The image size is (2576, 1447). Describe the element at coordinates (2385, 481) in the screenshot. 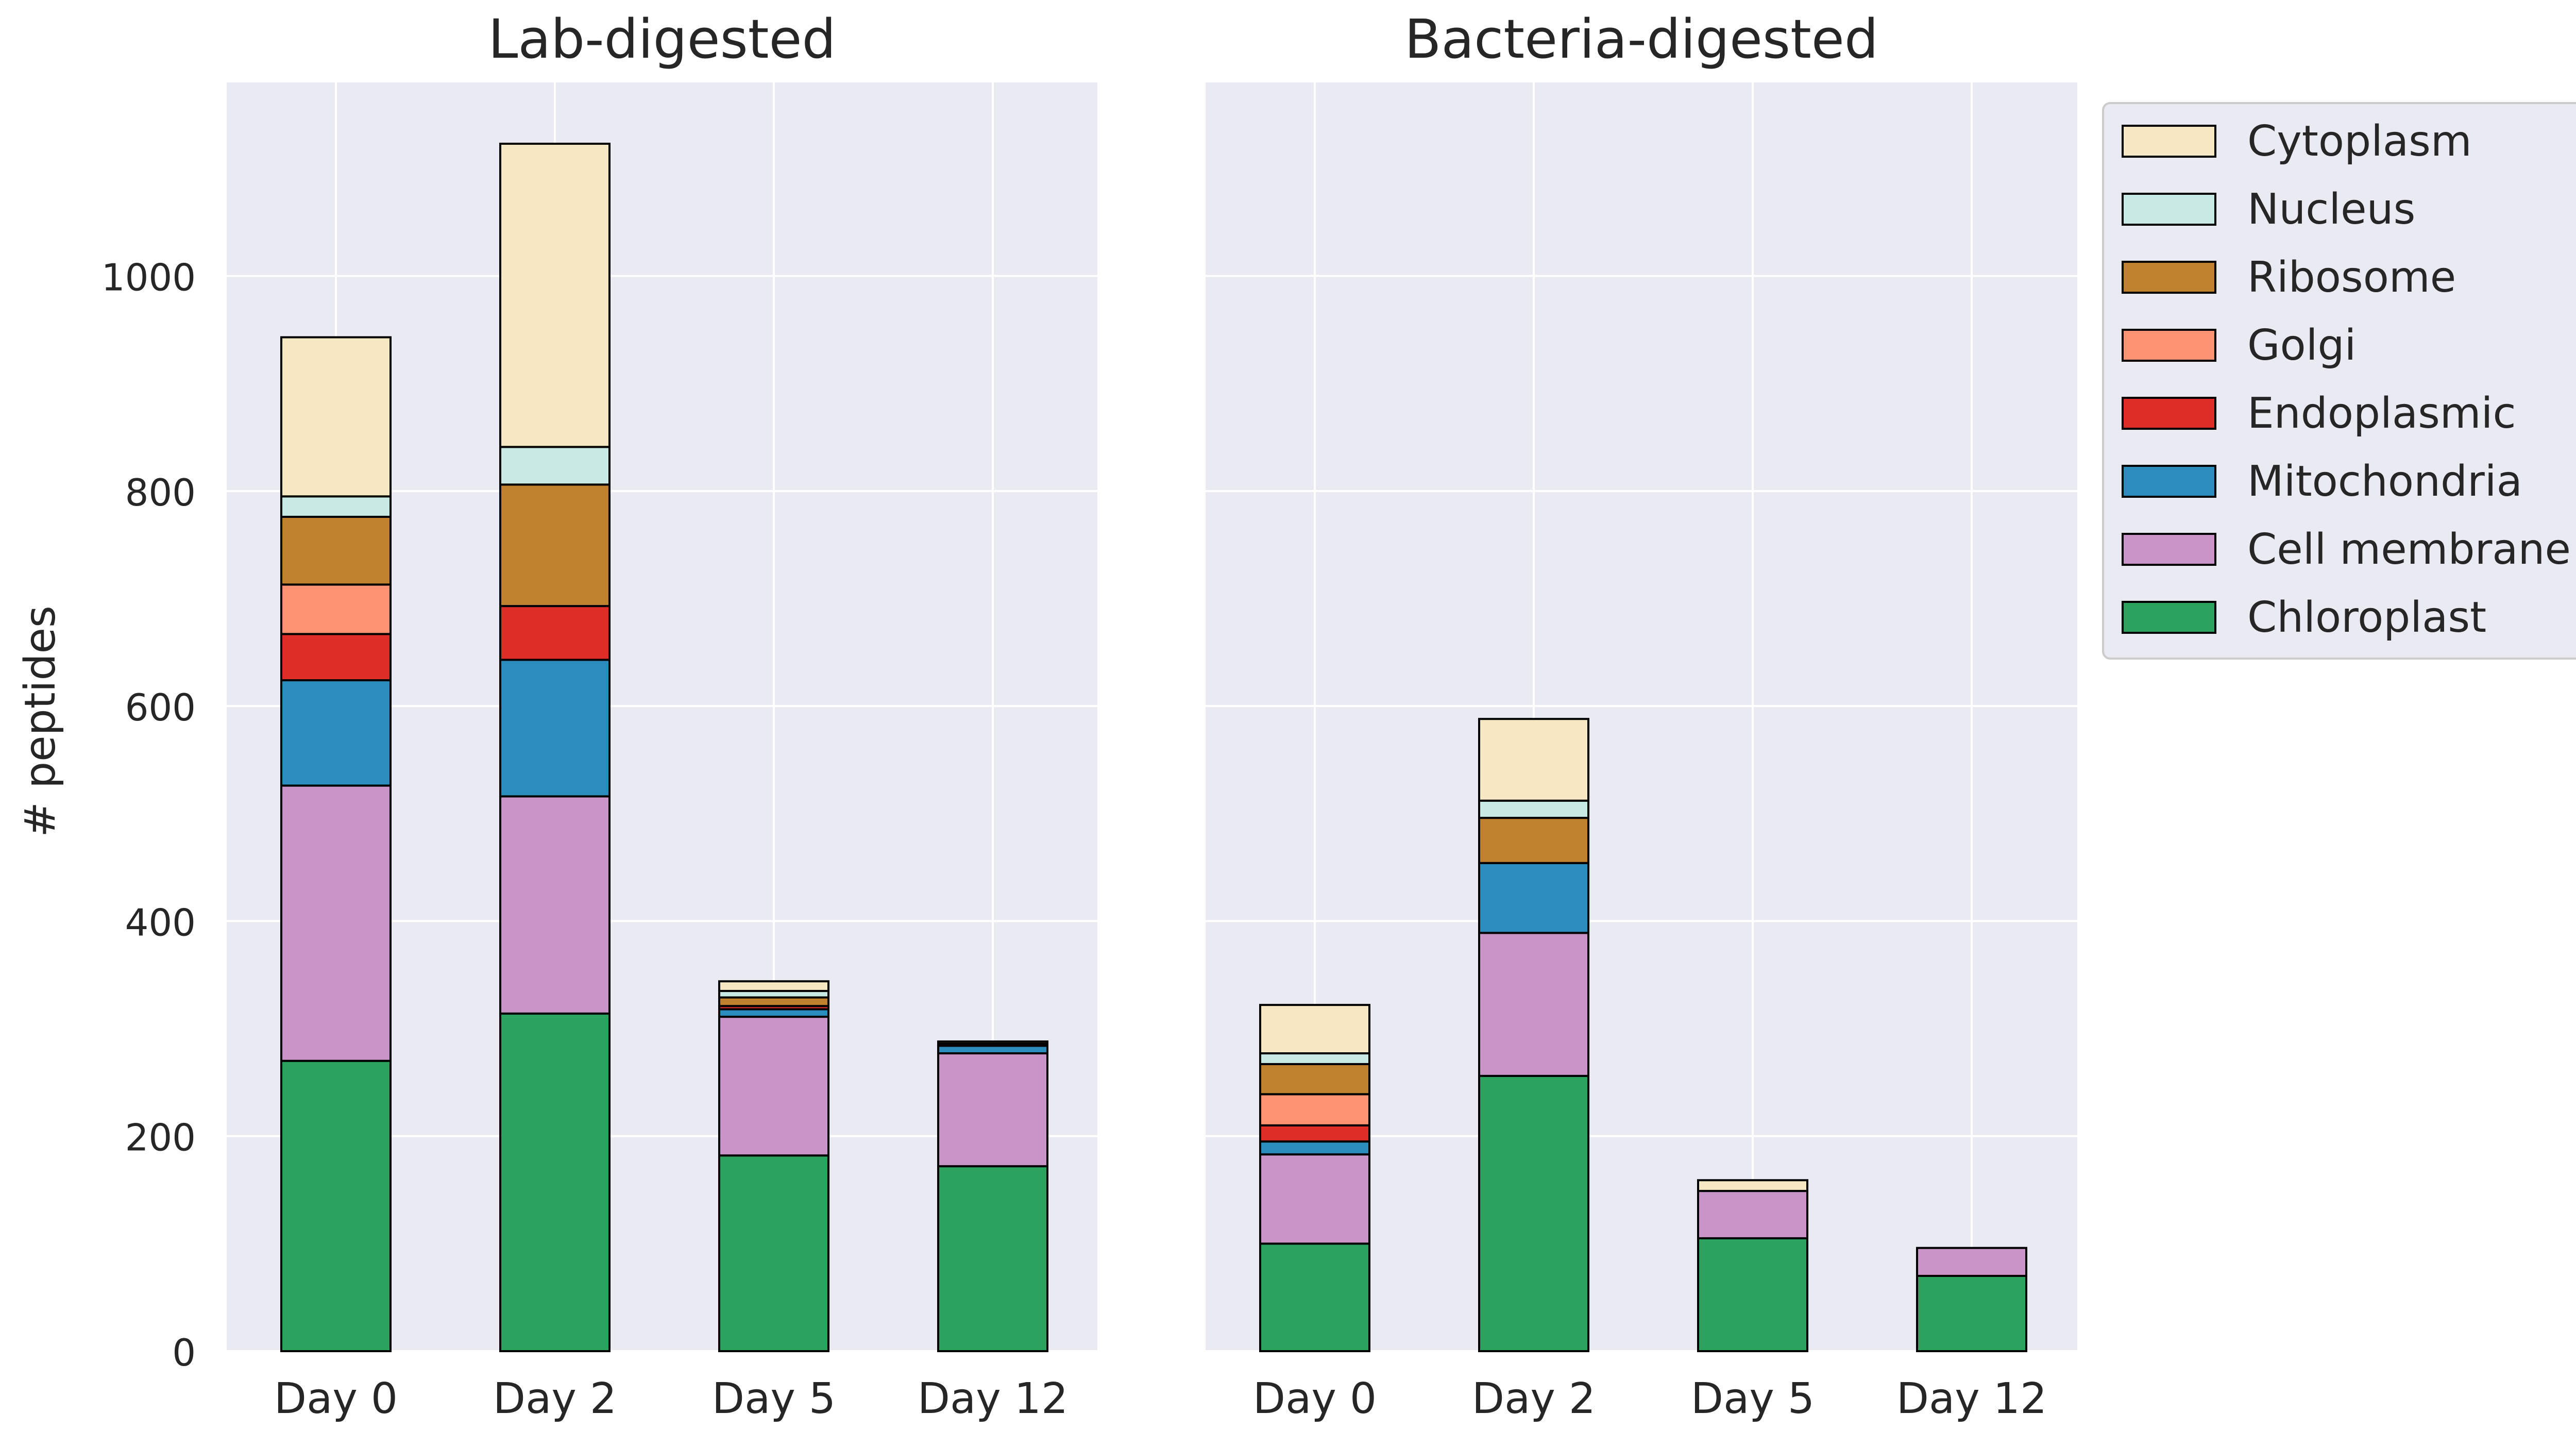

I see `legend-label: Mitochondria` at that location.